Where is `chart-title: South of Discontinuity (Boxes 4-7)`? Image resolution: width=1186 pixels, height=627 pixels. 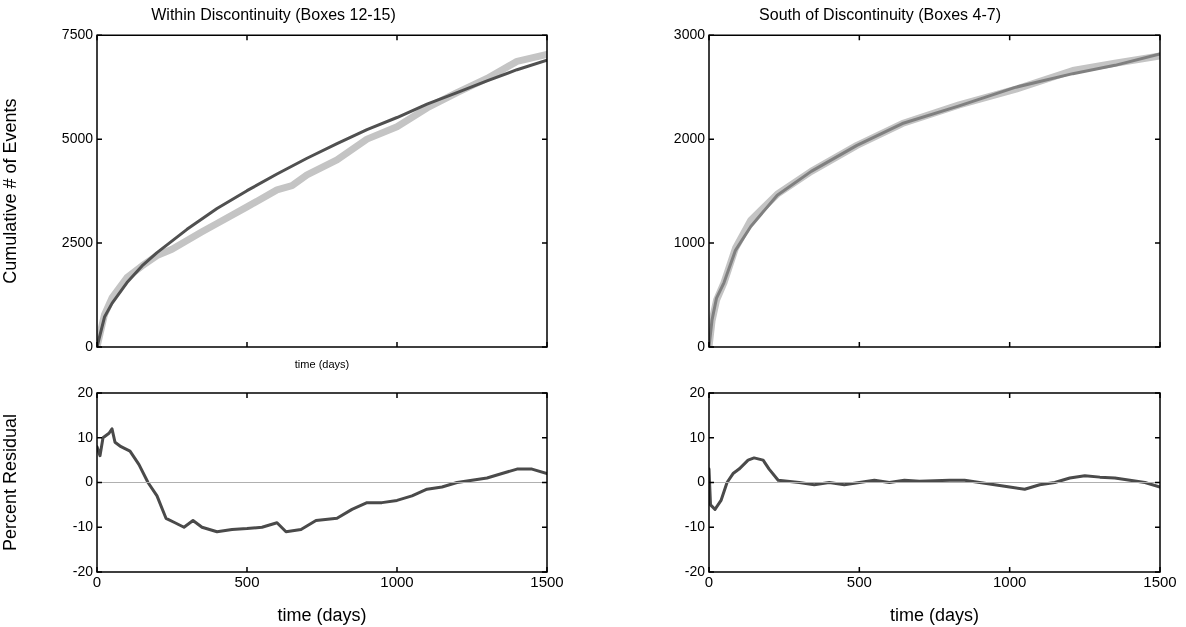
chart-title: South of Discontinuity (Boxes 4-7) is located at coordinates (880, 15).